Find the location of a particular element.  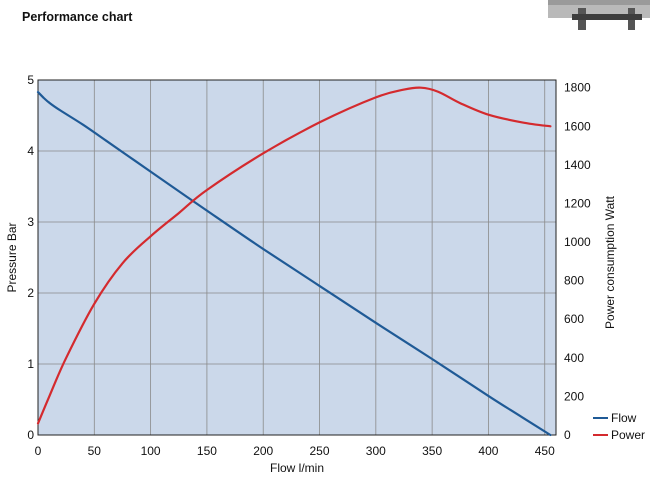

x-tick-label: 250 is located at coordinates (320, 451).